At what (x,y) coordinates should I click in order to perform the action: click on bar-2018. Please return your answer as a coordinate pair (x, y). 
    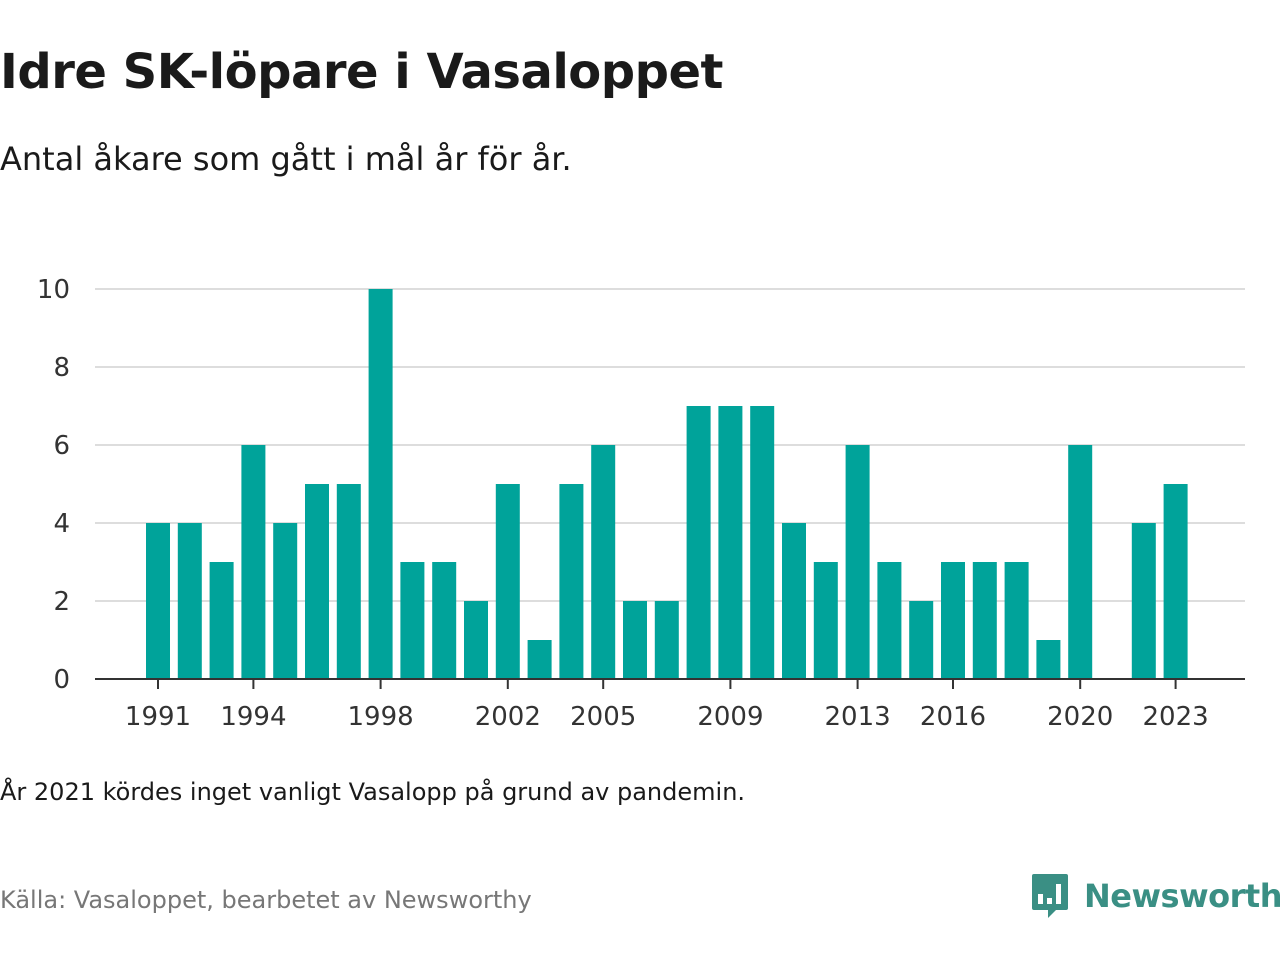
    Looking at the image, I should click on (1016, 620).